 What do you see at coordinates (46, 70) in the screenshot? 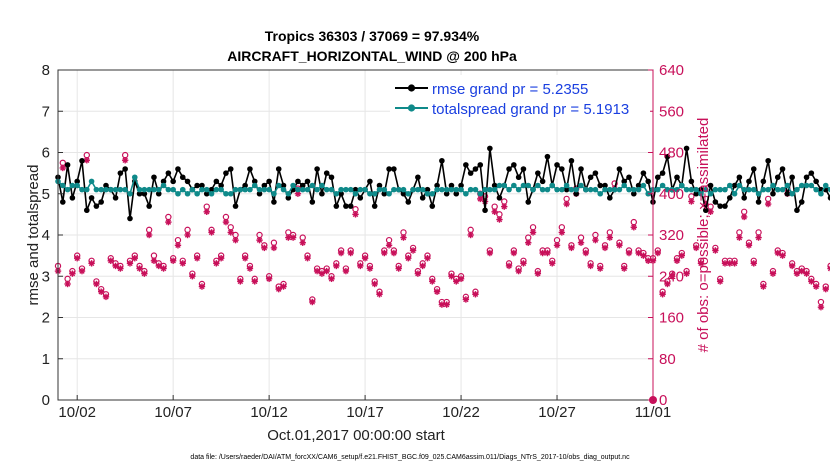
I see `y-left-tick-label: 8` at bounding box center [46, 70].